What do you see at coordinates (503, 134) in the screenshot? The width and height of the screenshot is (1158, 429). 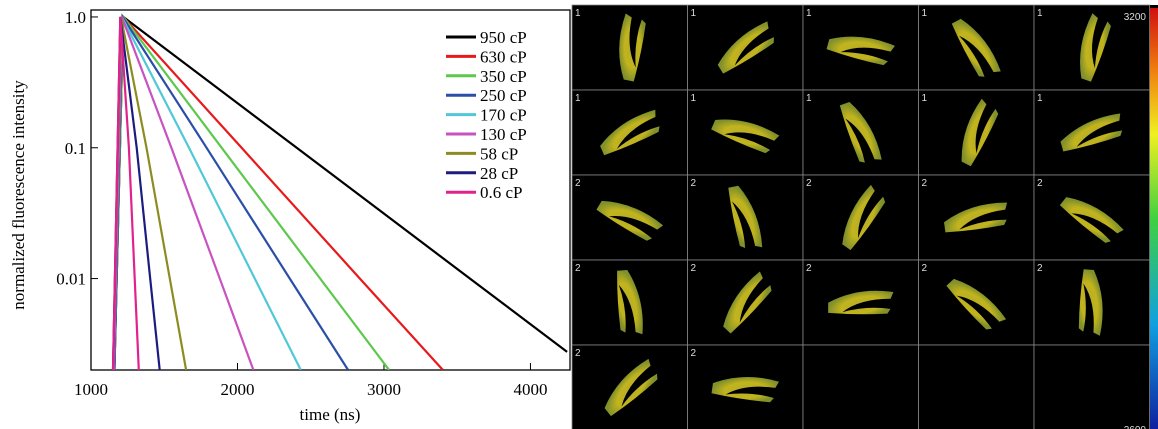 I see `legend-label: 130 cP` at bounding box center [503, 134].